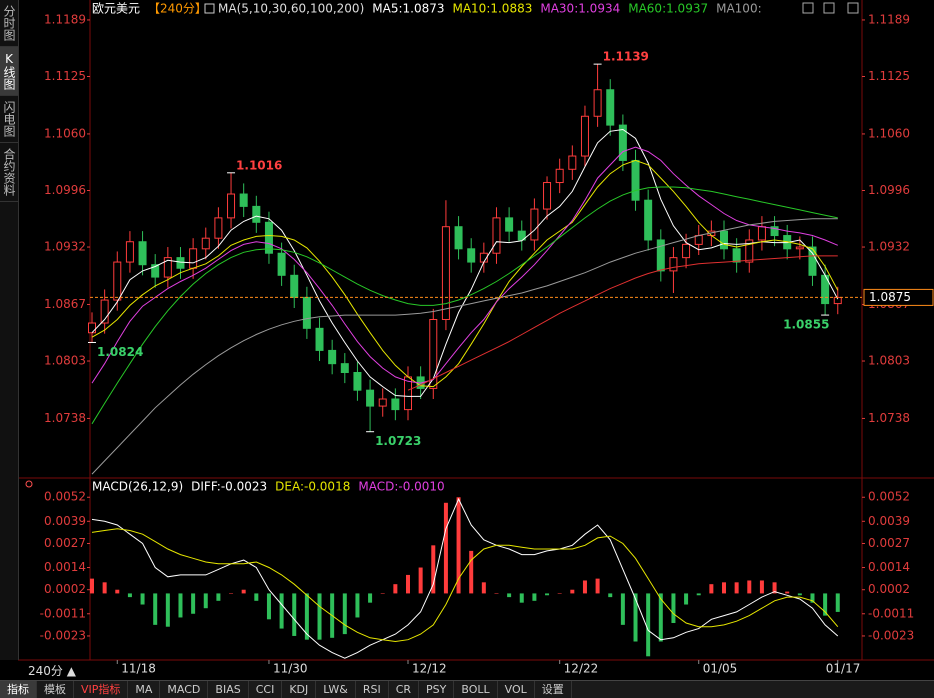 The width and height of the screenshot is (934, 698). I want to click on sidebar-tab: 合约资料, so click(9, 172).